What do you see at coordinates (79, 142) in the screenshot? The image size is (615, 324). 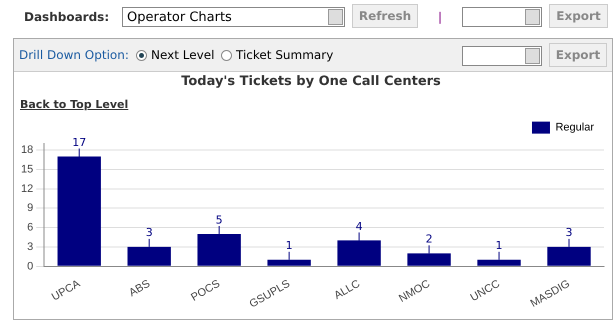 I see `data-label: 17` at bounding box center [79, 142].